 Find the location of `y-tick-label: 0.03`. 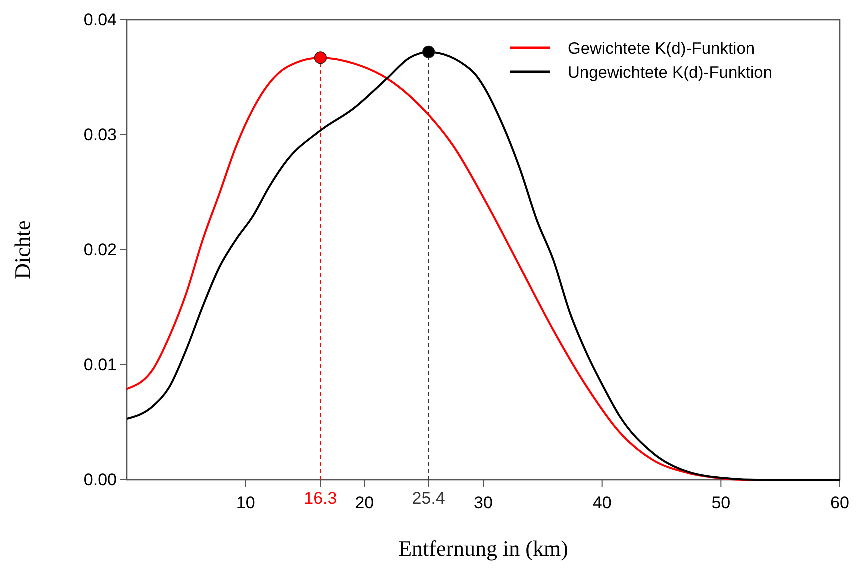

y-tick-label: 0.03 is located at coordinates (100, 134).